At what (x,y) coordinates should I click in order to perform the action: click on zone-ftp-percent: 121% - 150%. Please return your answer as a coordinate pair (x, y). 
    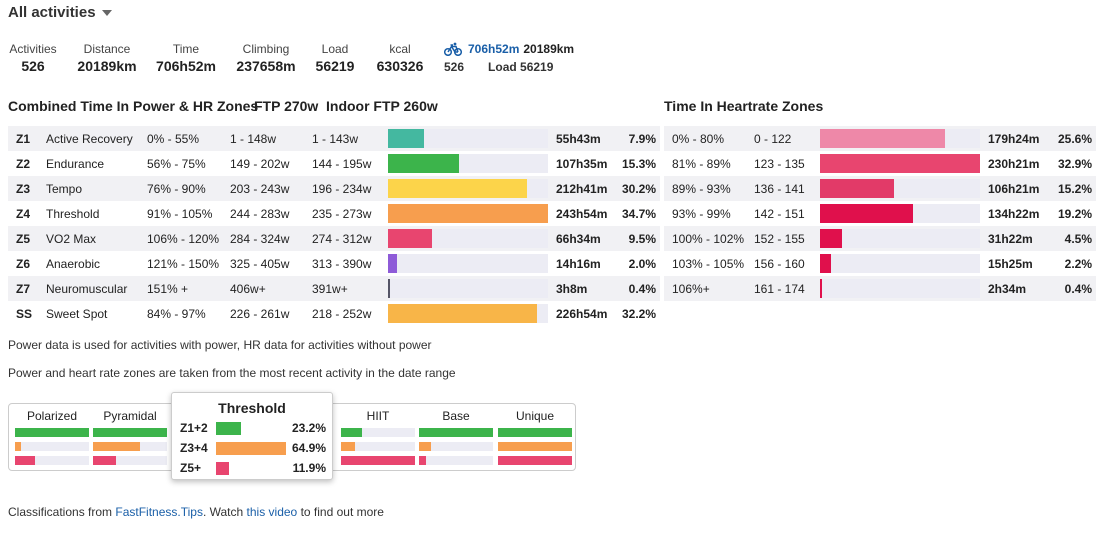
    Looking at the image, I should click on (183, 263).